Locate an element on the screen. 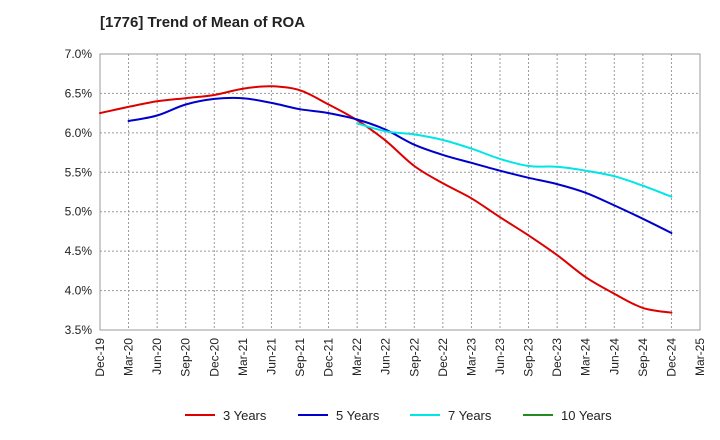  y-tick-label: 6.5% is located at coordinates (79, 93).